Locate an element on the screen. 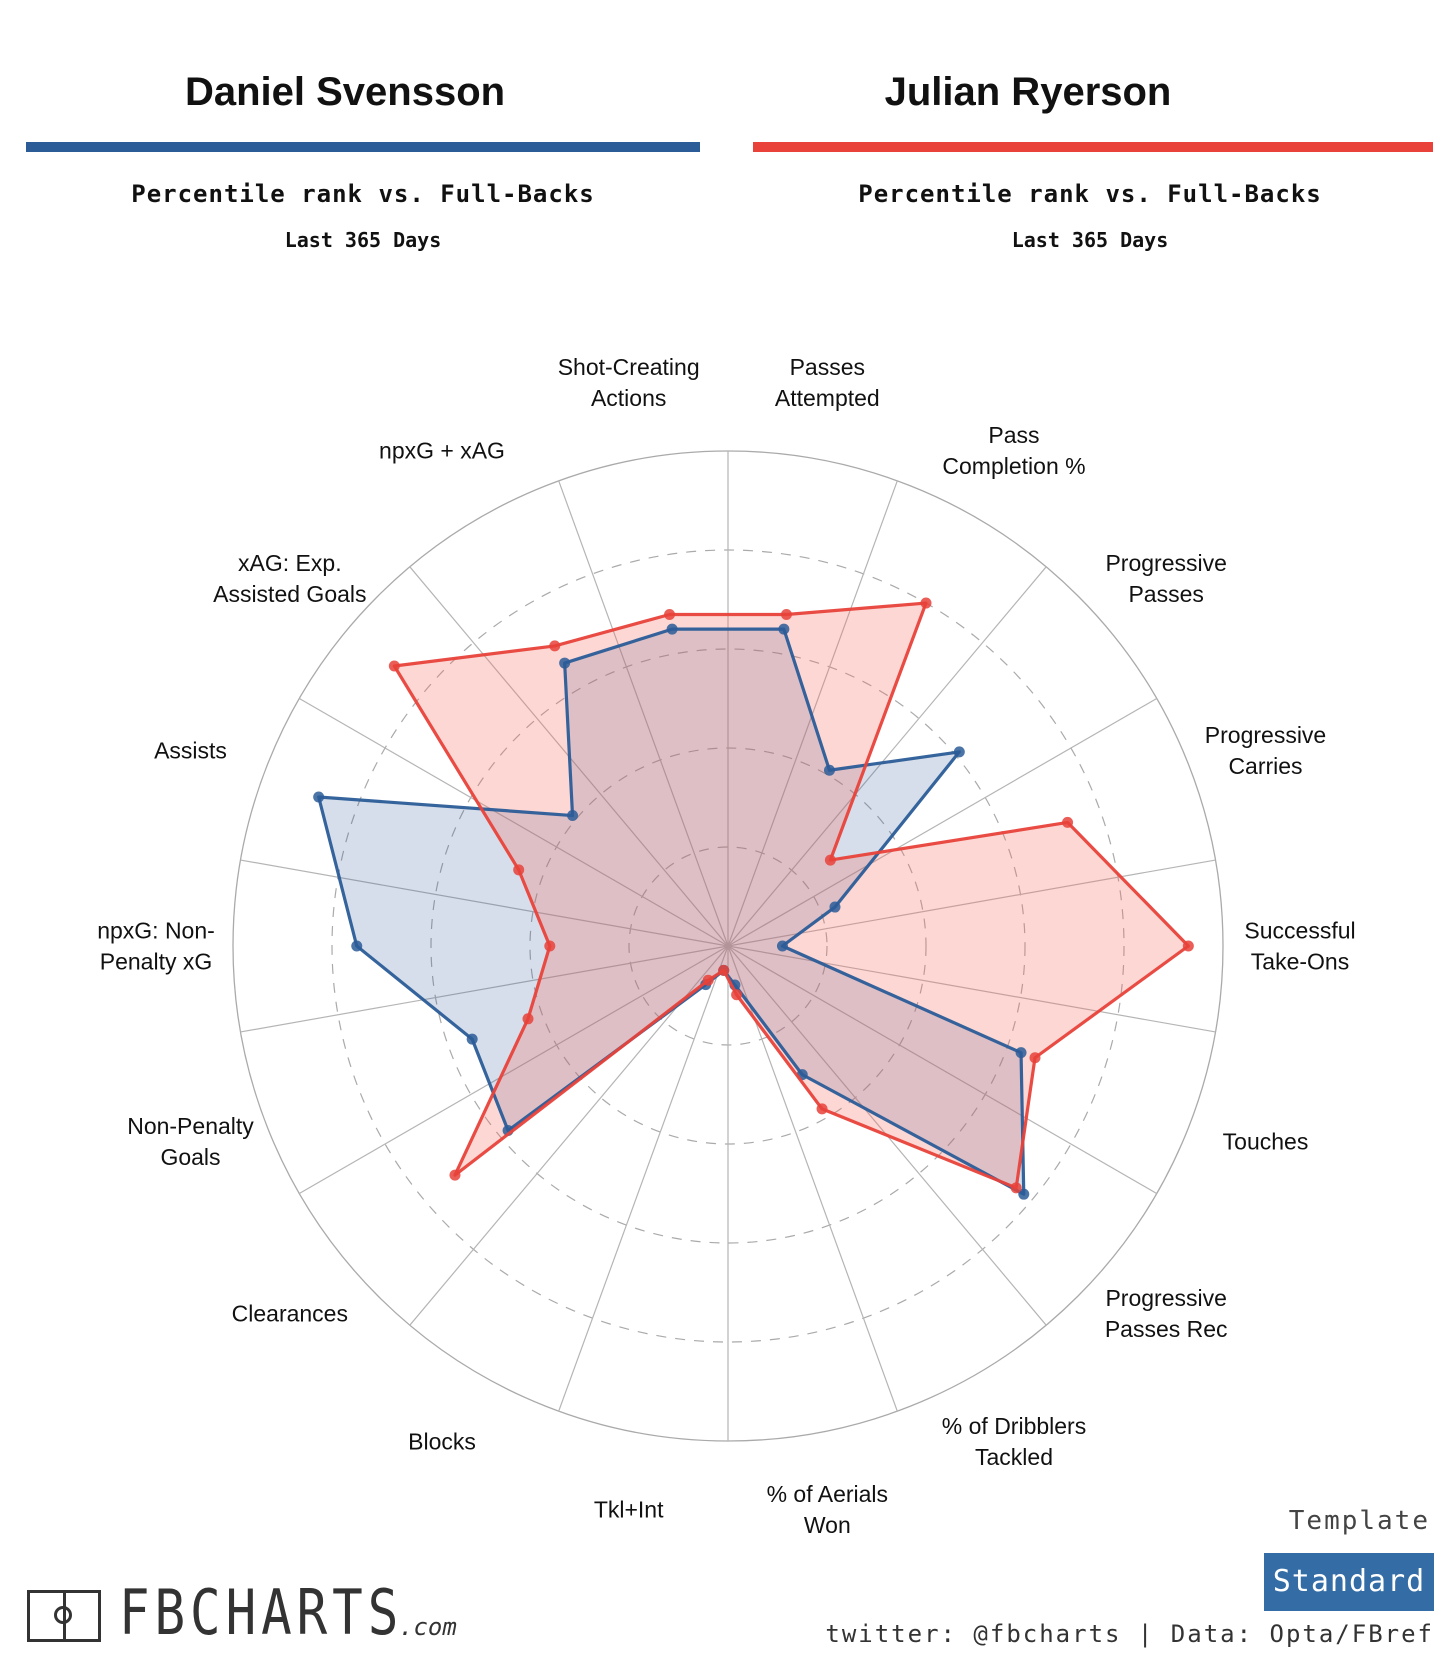 This screenshot has width=1456, height=1664. category-label-16: npxG + xAG is located at coordinates (442, 451).